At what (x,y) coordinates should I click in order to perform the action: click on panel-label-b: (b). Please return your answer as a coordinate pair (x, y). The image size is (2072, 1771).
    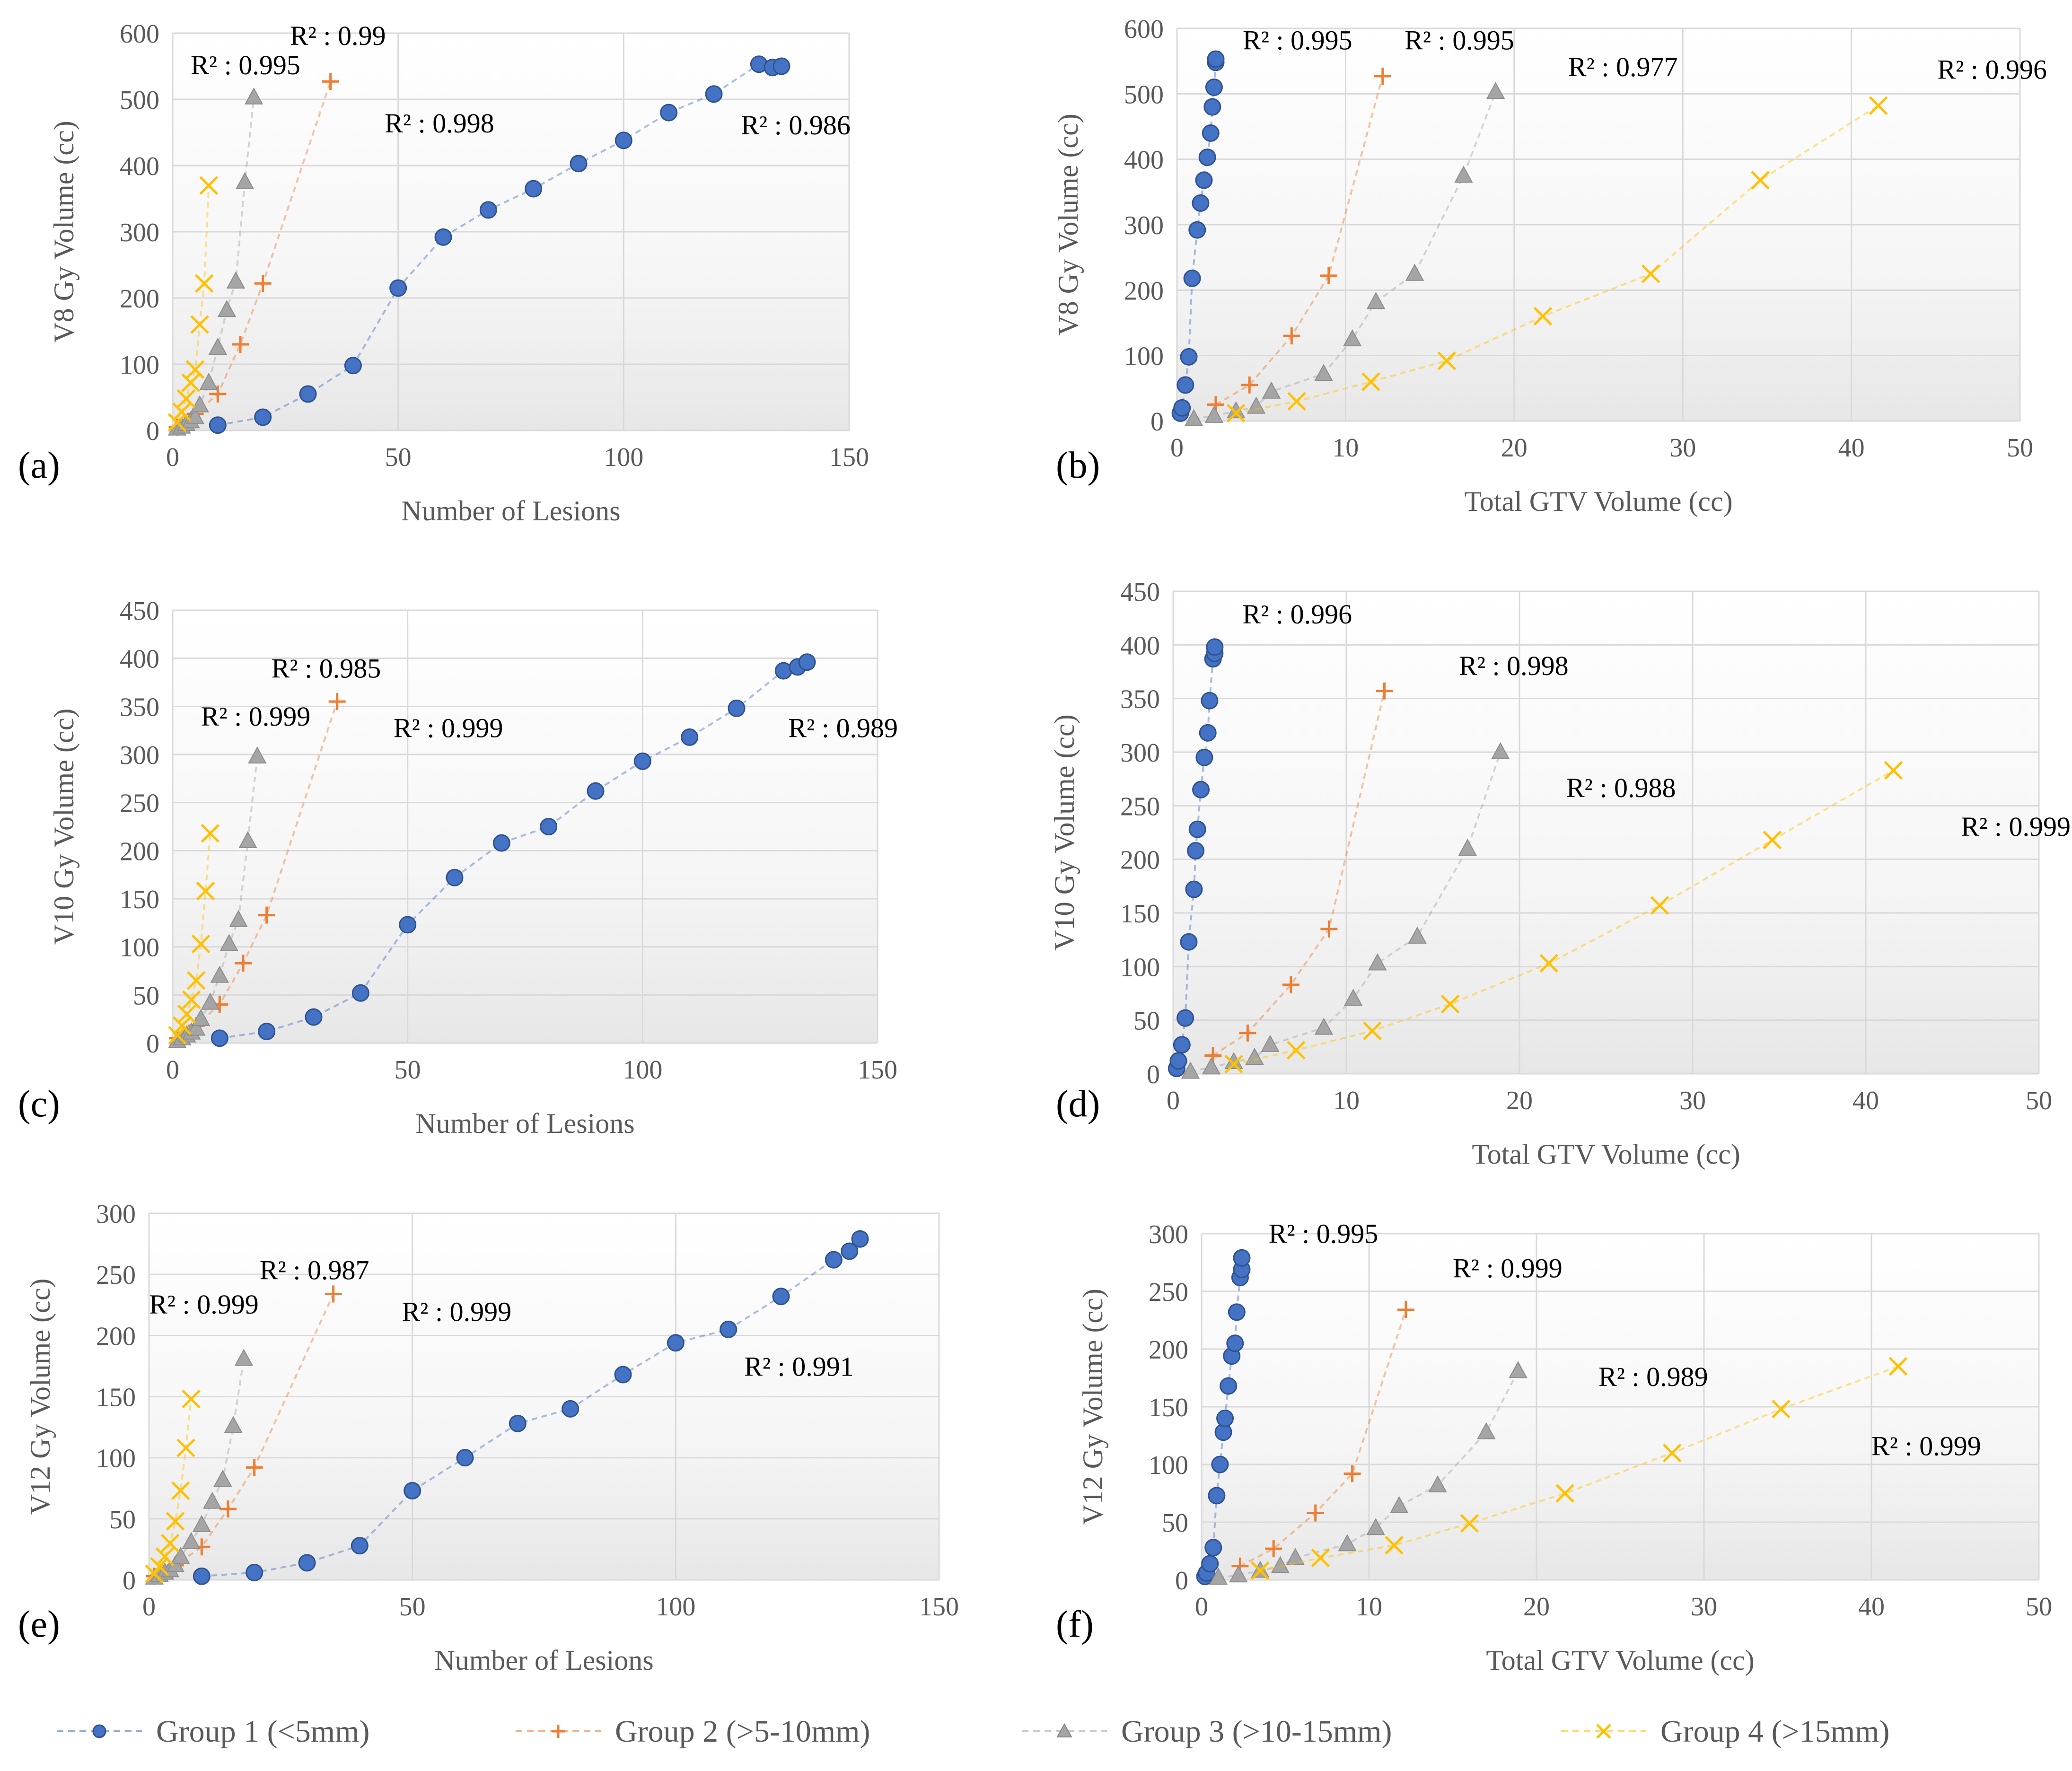
    Looking at the image, I should click on (1078, 465).